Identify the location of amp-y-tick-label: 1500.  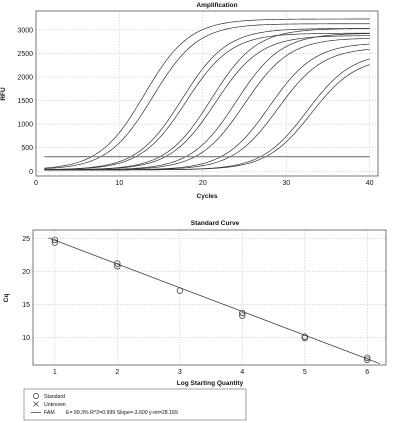
(25, 101).